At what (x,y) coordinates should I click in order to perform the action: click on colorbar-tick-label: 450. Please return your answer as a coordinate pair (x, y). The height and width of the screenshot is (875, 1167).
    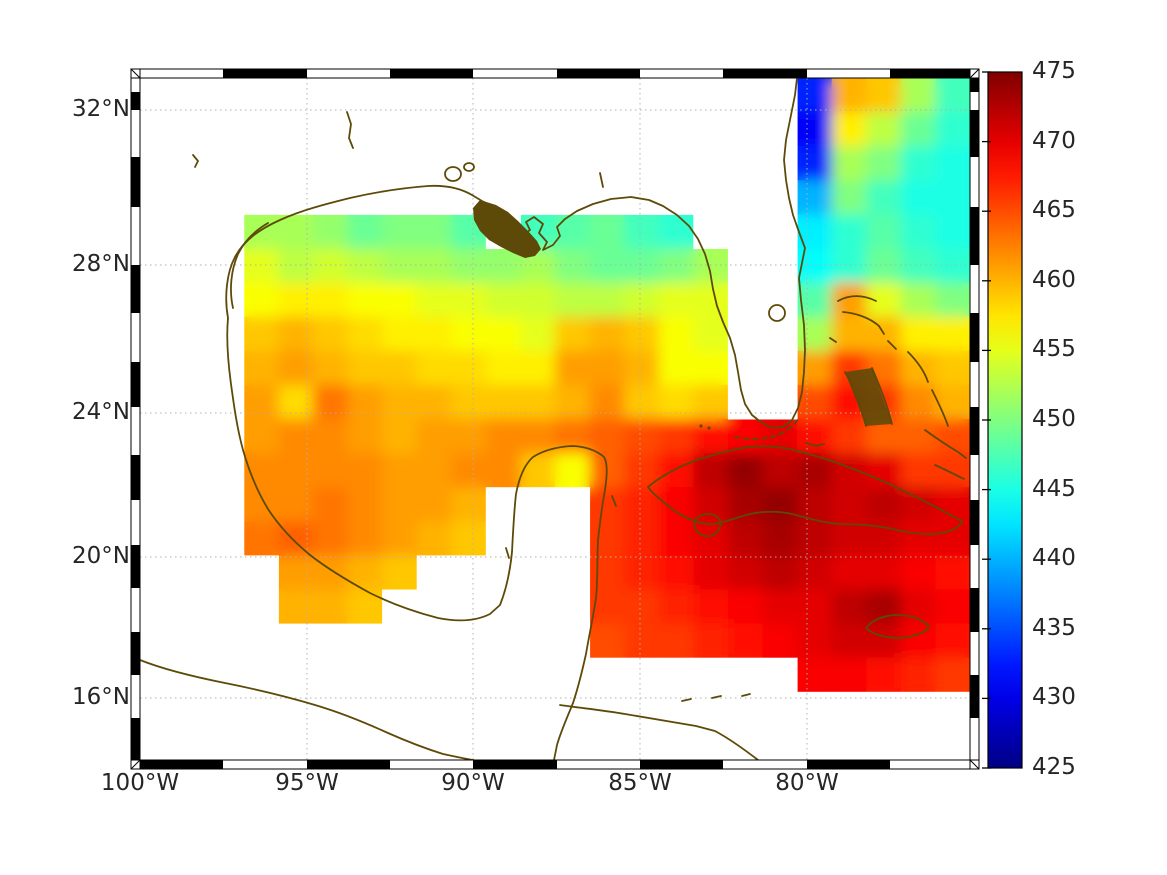
    Looking at the image, I should click on (1054, 419).